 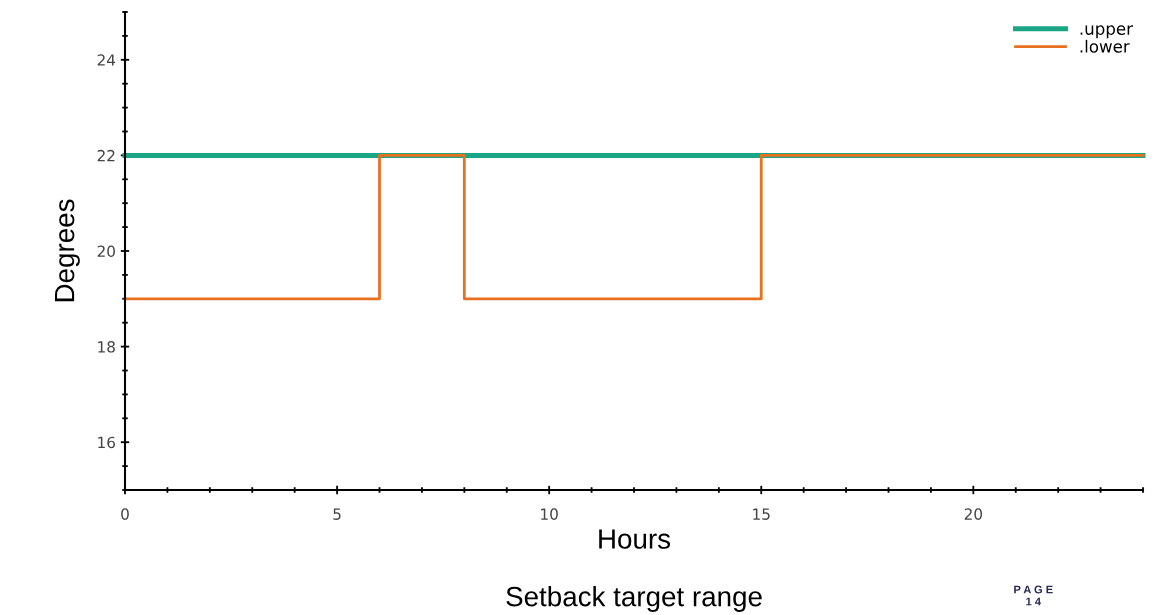 What do you see at coordinates (761, 514) in the screenshot?
I see `x-tick-label: 15` at bounding box center [761, 514].